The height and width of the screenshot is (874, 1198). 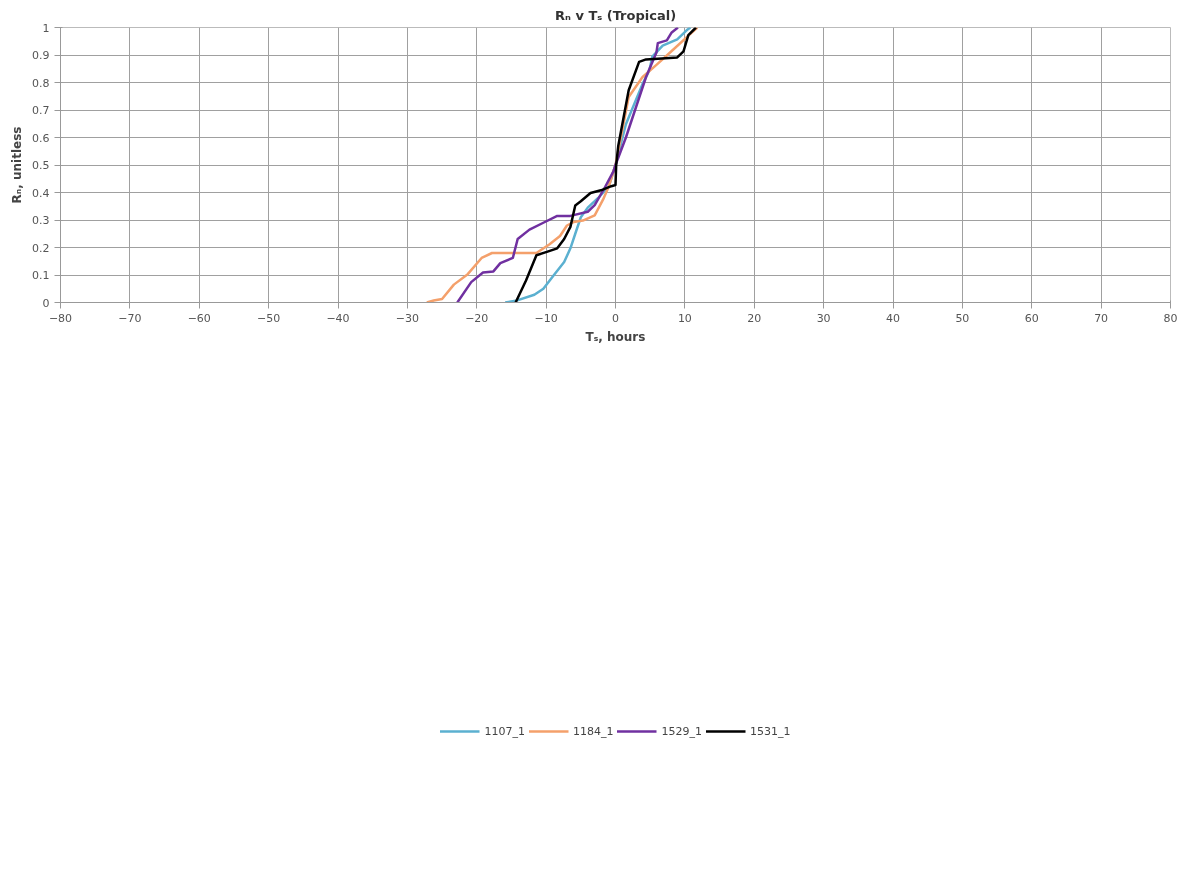 What do you see at coordinates (46, 28) in the screenshot?
I see `y-tick-label: 1` at bounding box center [46, 28].